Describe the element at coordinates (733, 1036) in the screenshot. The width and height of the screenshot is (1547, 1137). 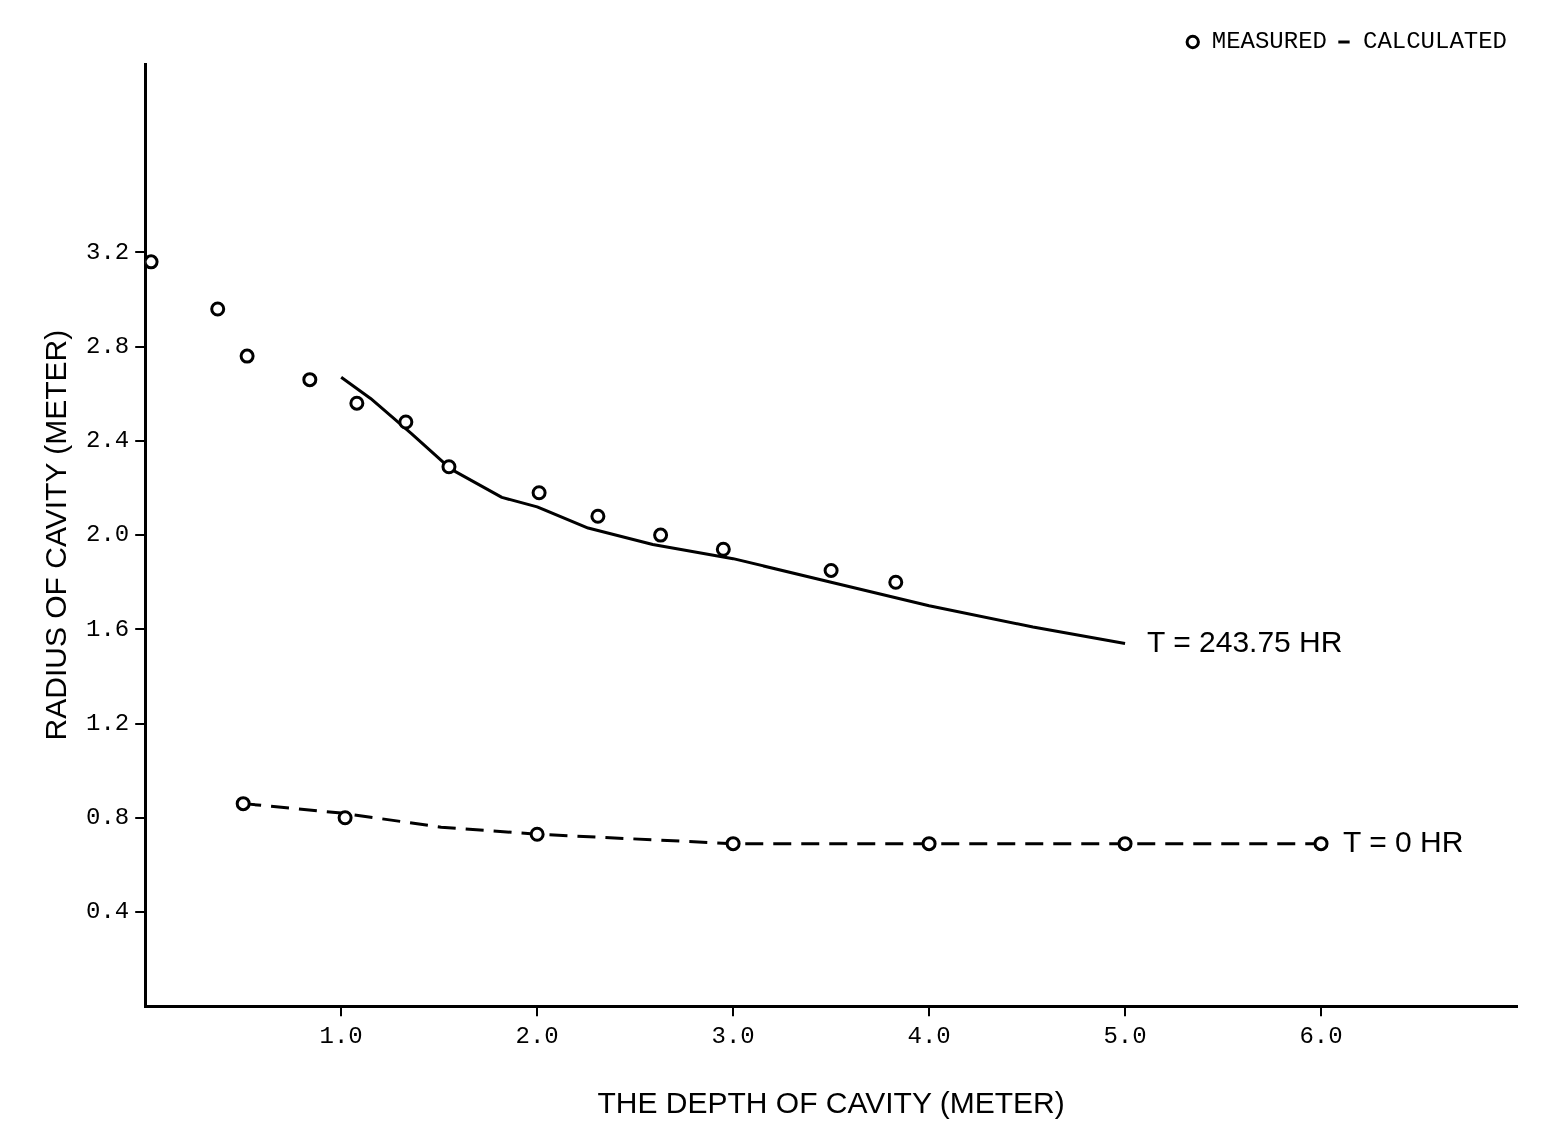
I see `x-tick-label: 3.0` at that location.